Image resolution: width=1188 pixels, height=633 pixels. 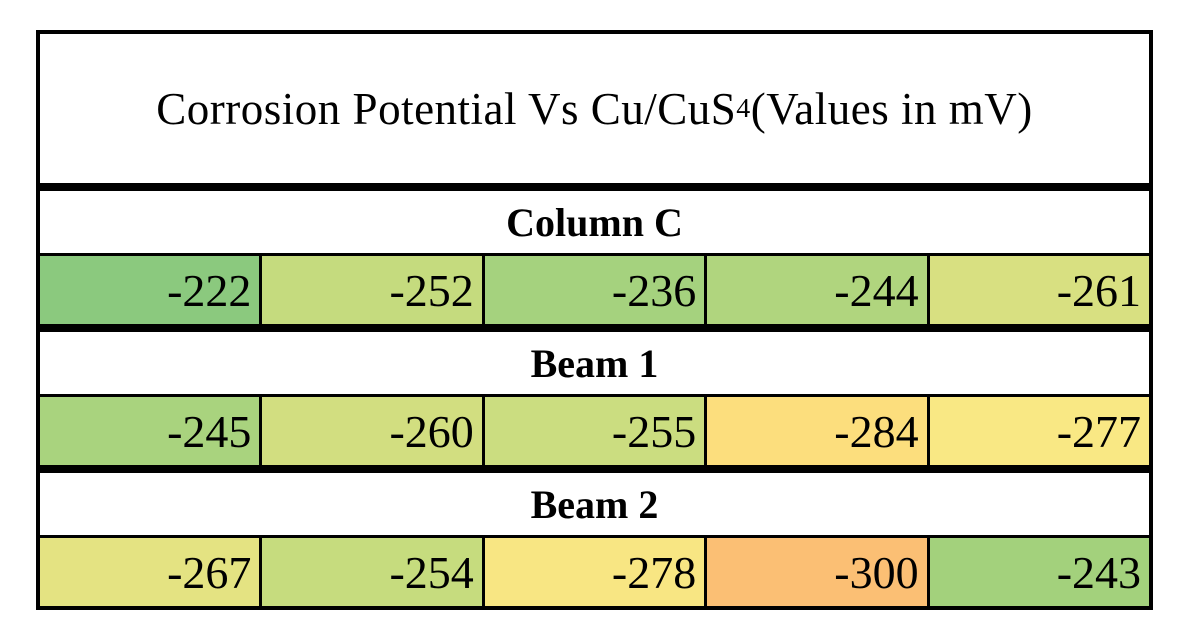 I want to click on section-header-beam-1: Beam 1, so click(x=594, y=359).